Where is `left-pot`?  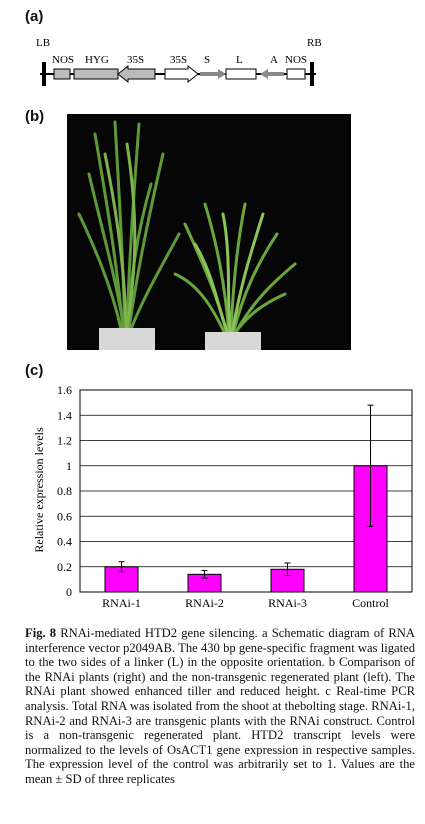
left-pot is located at coordinates (127, 339).